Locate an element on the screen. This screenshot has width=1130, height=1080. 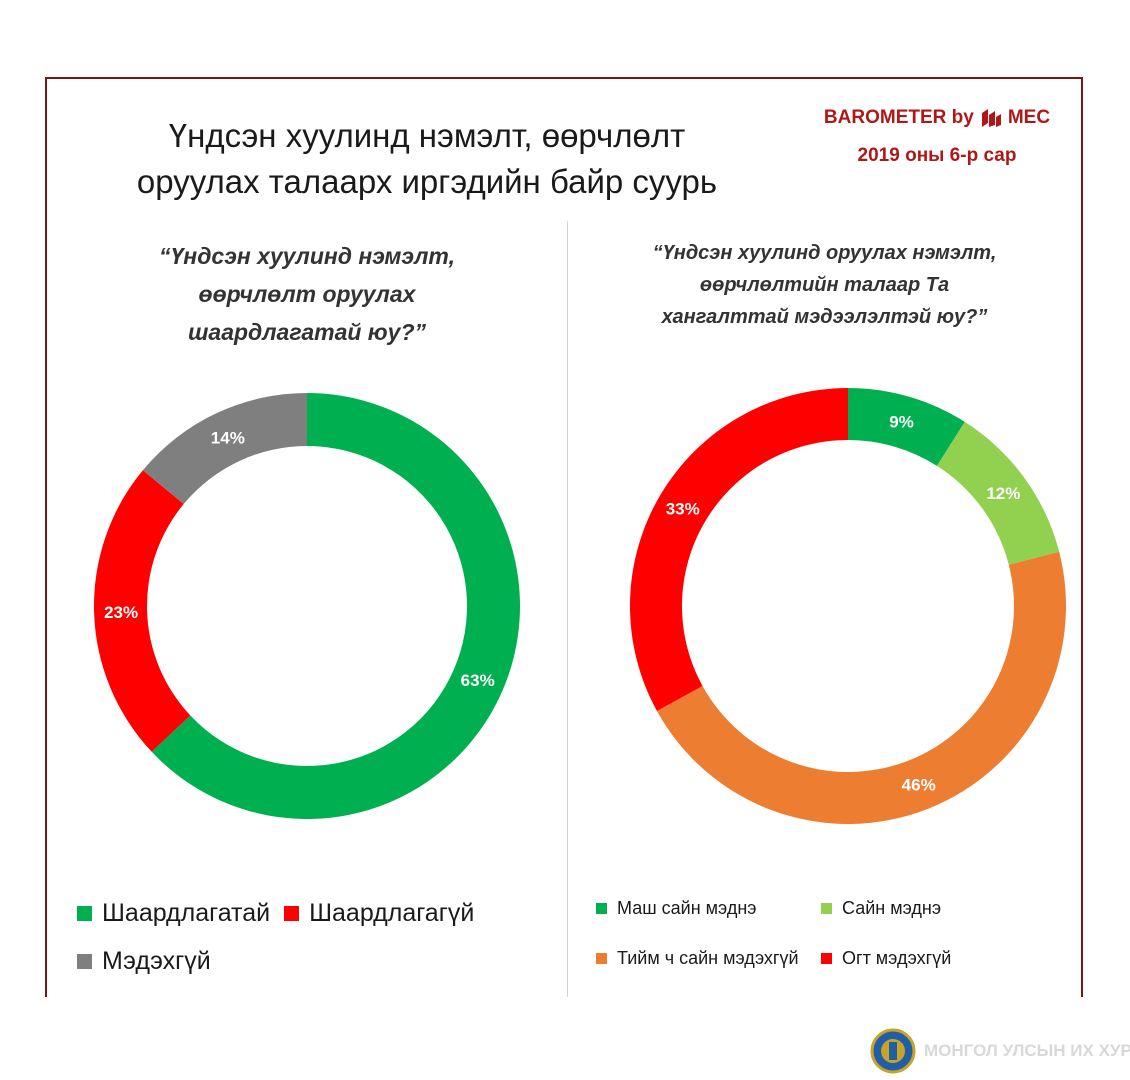
legend-item: Огт мэдэхгүй is located at coordinates (933, 958).